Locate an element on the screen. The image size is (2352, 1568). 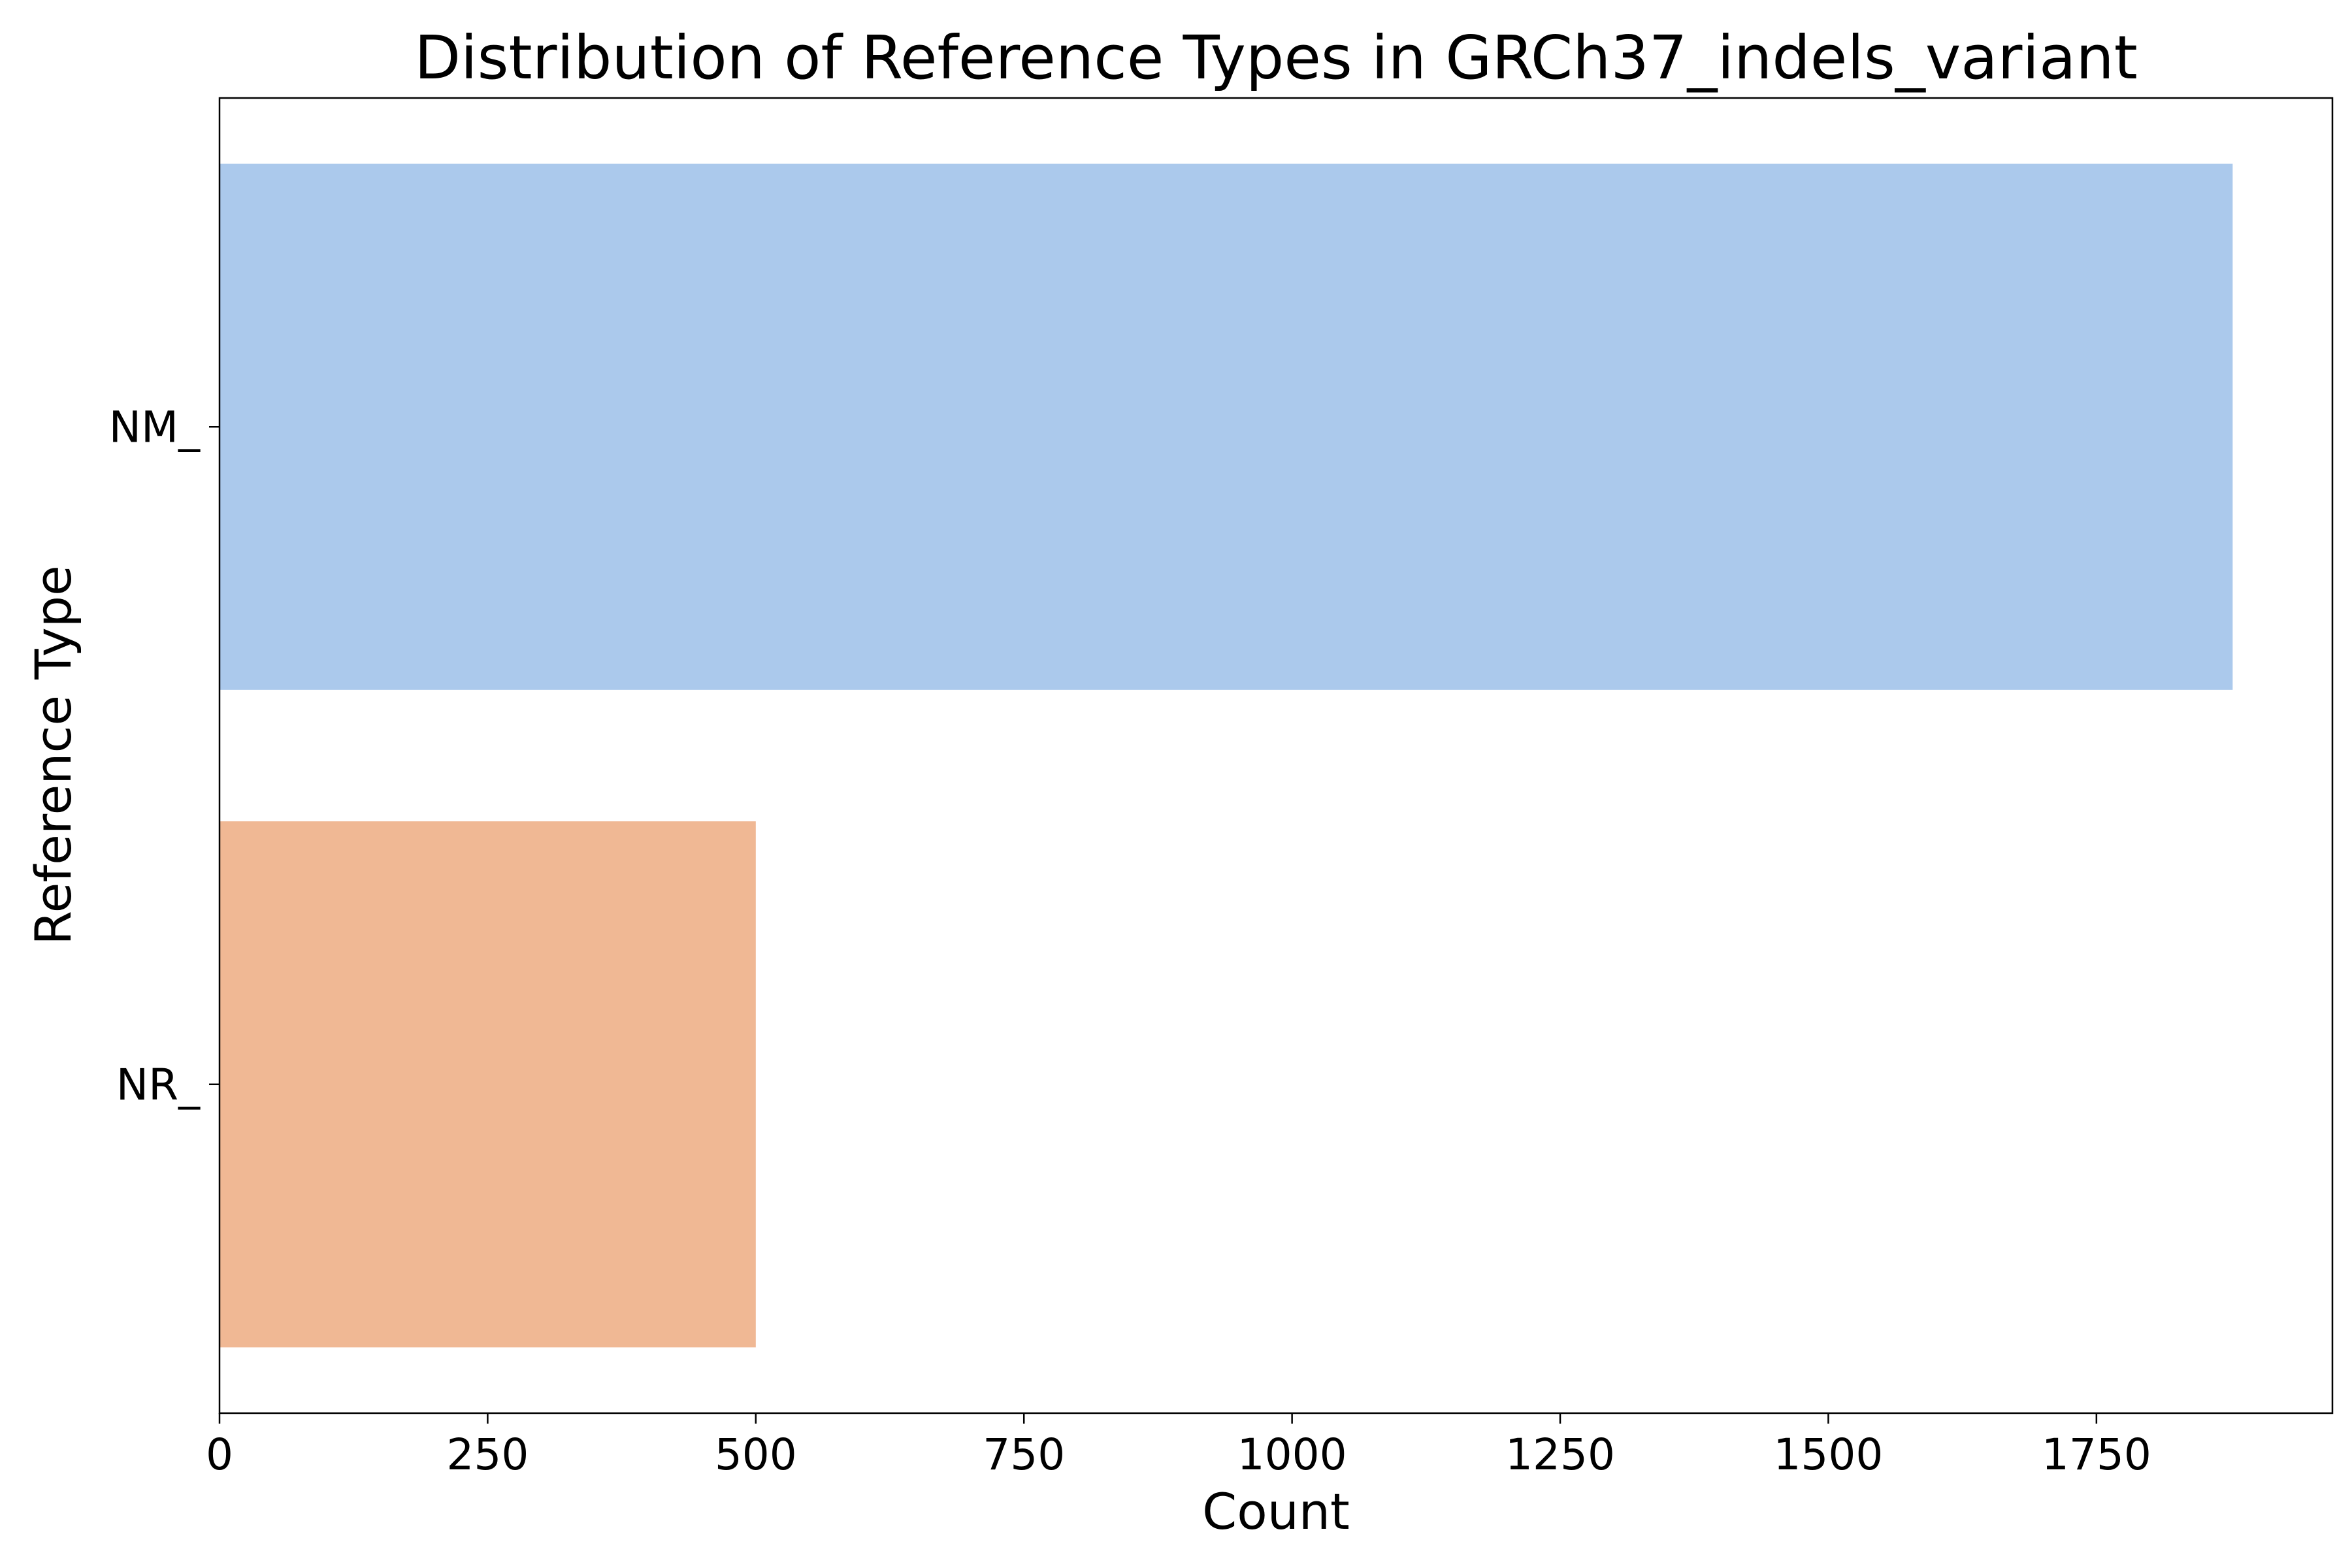
x-tick-label: 250 is located at coordinates (487, 1454).